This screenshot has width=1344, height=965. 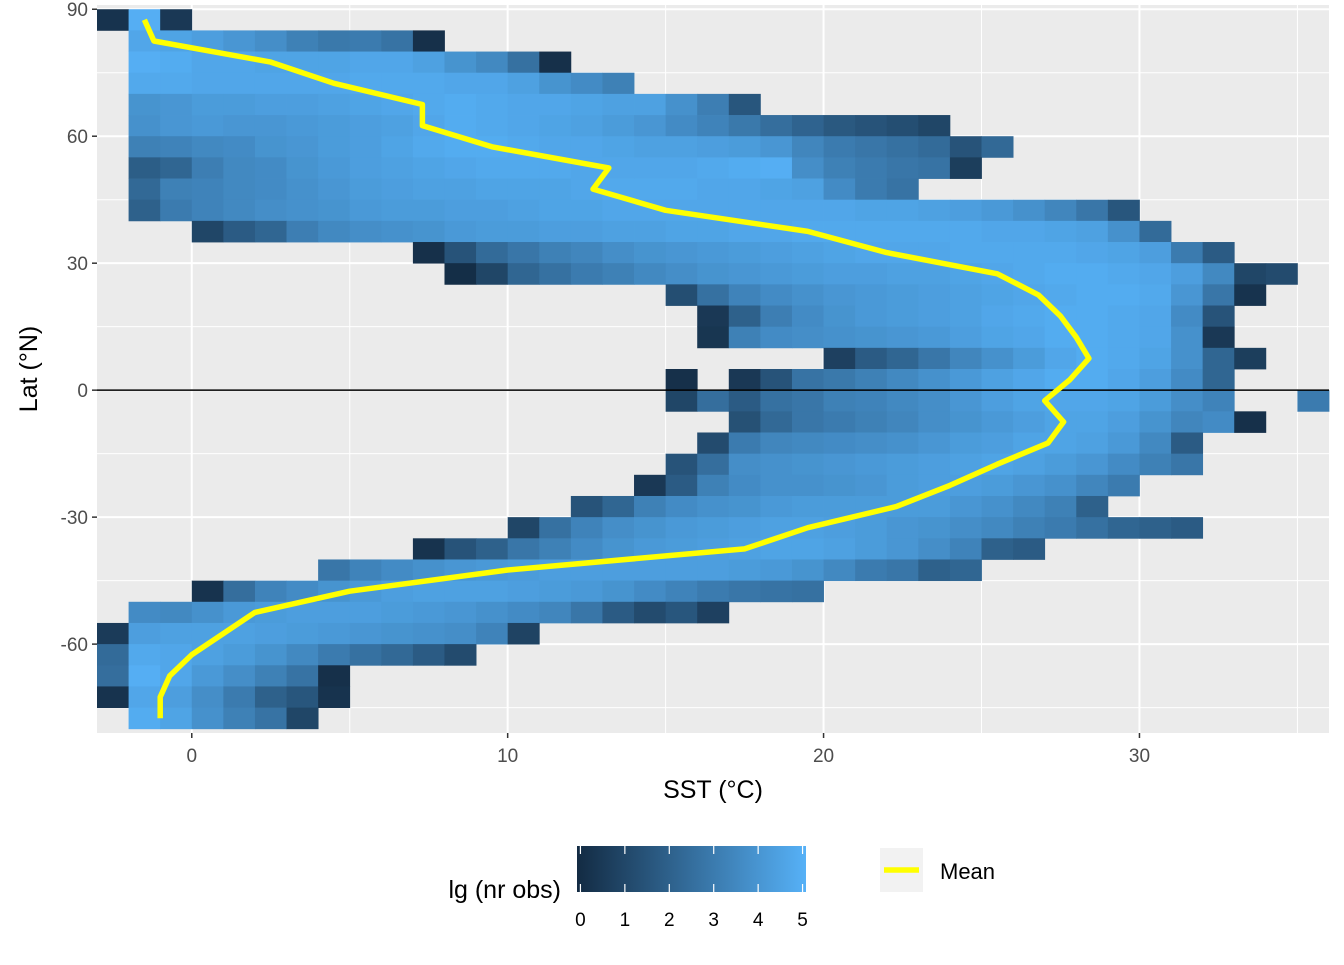 I want to click on x-axis-ticks: 0 10 20 30, so click(x=668, y=750).